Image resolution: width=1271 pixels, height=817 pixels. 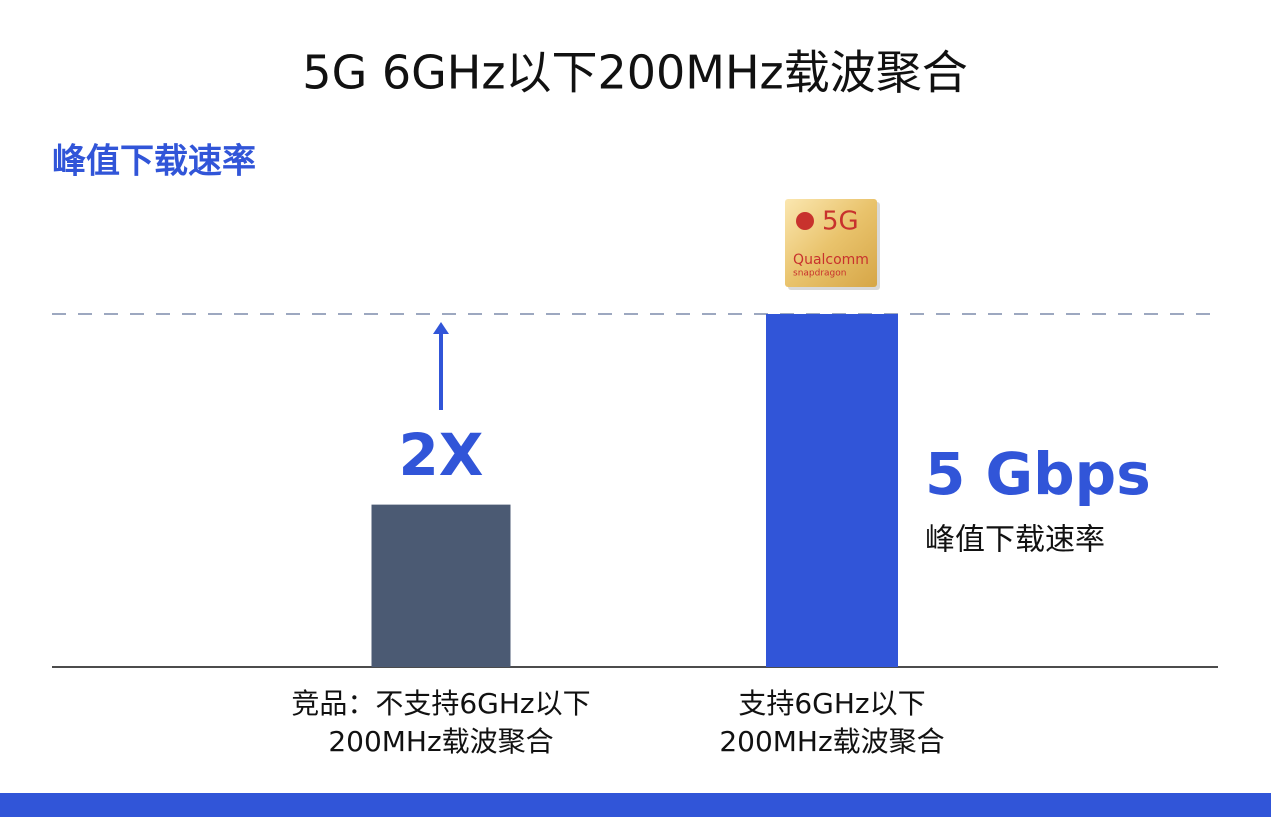 I want to click on x-tick-label: 竞品：不支持6GHz以下 200MHz载波聚合, so click(x=441, y=722).